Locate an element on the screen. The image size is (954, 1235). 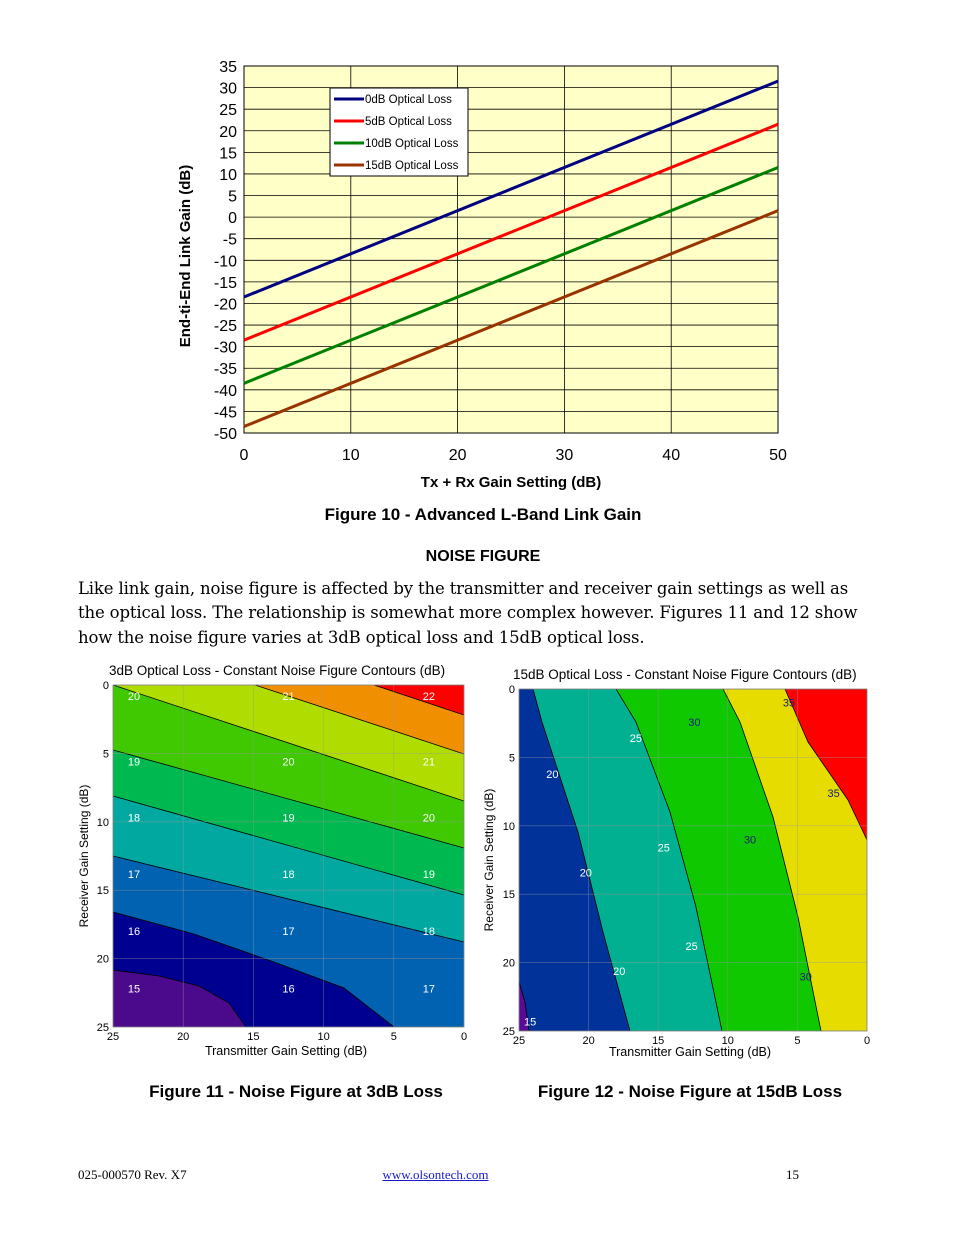
y-tick-label: 35 is located at coordinates (228, 67).